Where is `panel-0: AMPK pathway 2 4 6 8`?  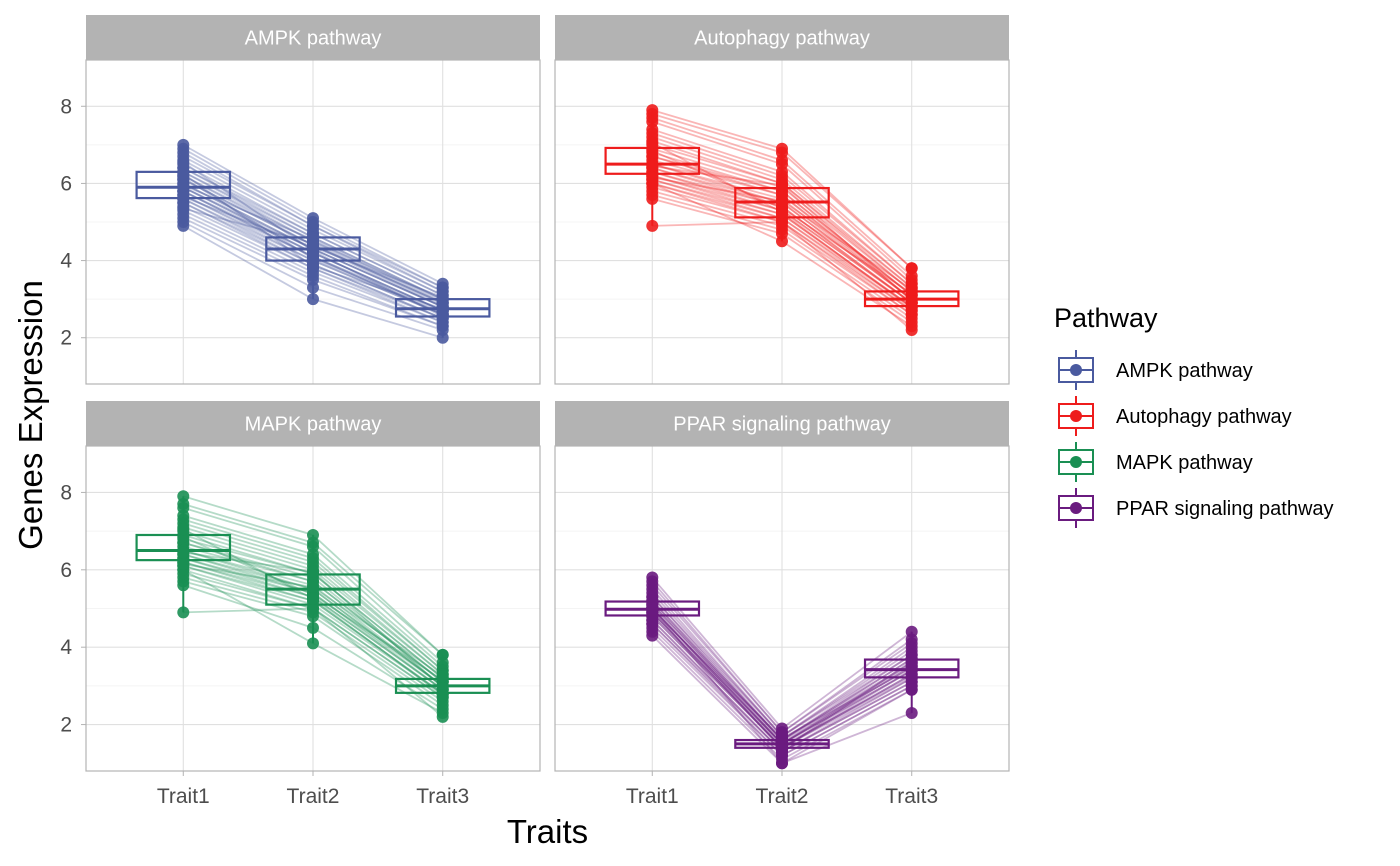
panel-0: AMPK pathway 2 4 6 8 is located at coordinates (300, 200).